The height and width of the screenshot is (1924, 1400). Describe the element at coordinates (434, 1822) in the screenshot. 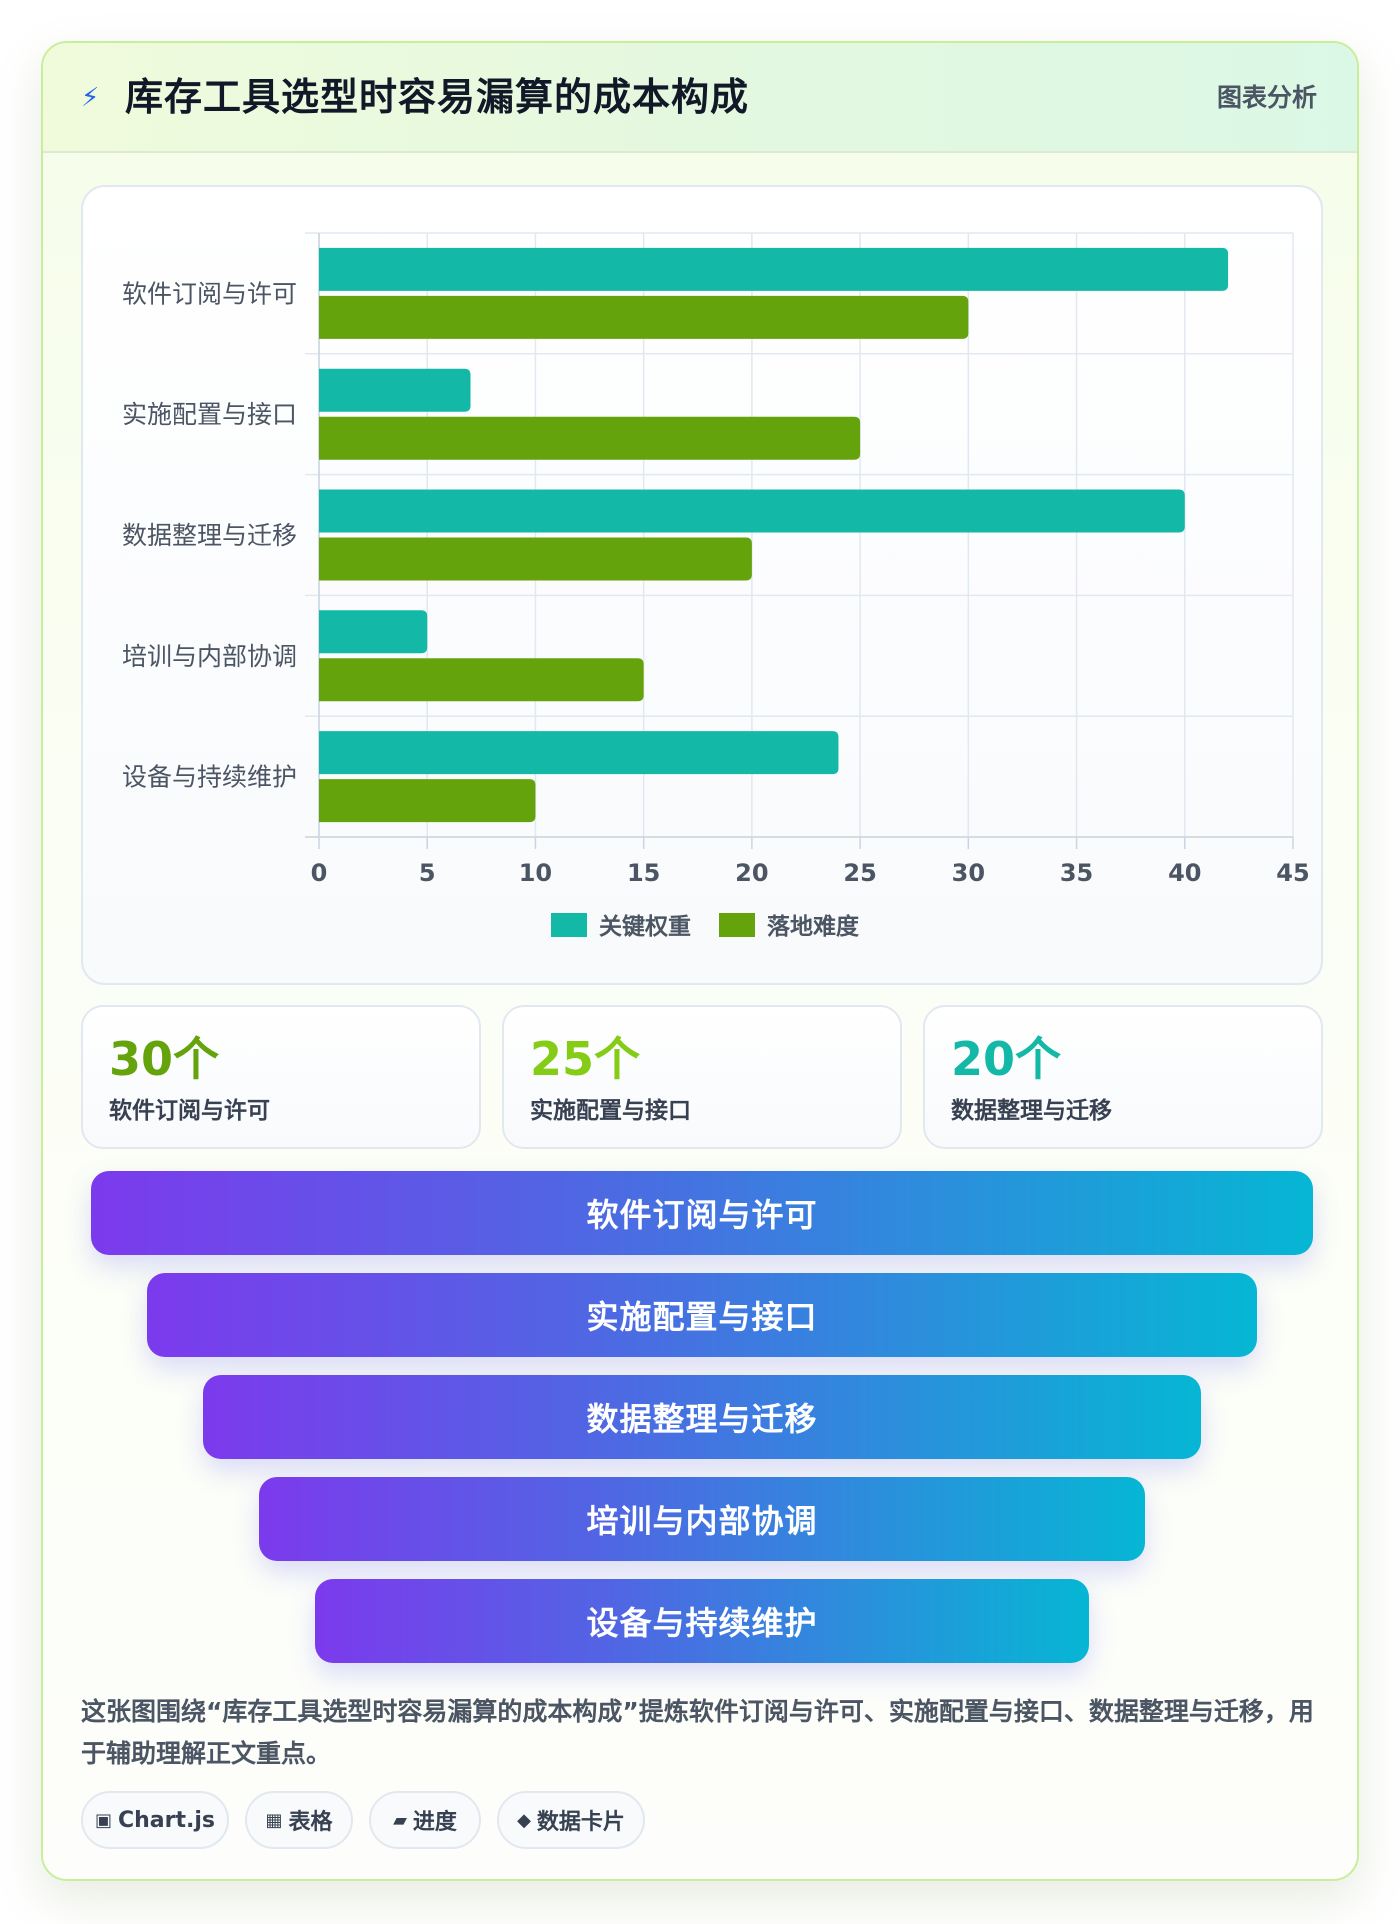

I see `tag-label: 进度` at that location.